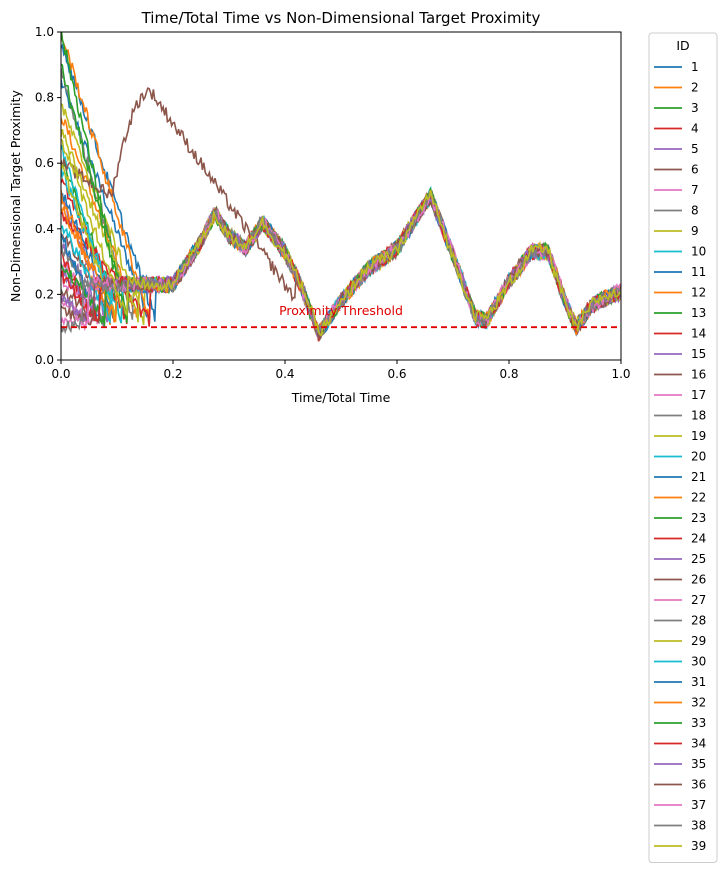 Image resolution: width=725 pixels, height=884 pixels. Describe the element at coordinates (698, 436) in the screenshot. I see `legend-label: 19` at that location.